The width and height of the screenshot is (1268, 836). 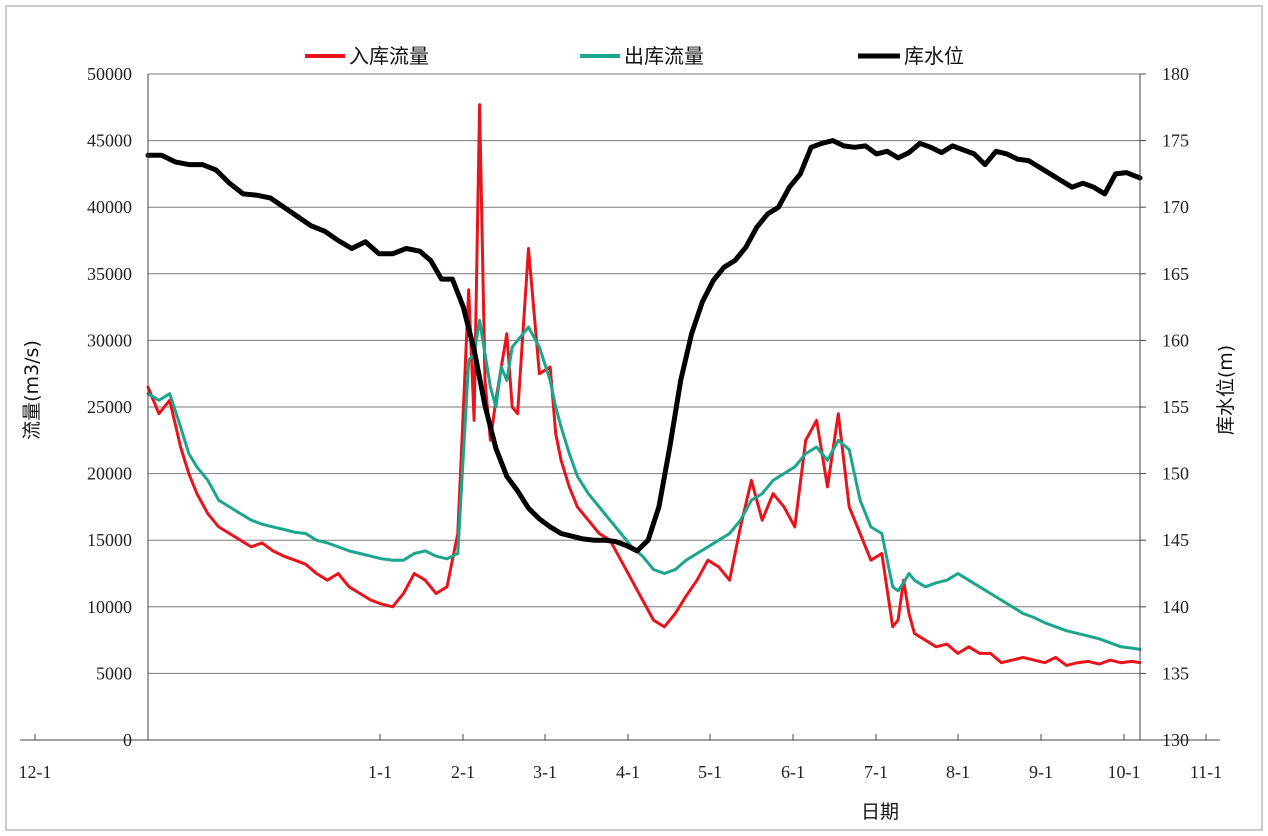 I want to click on legend: 入库流量 出库流量 库水位, so click(x=634, y=56).